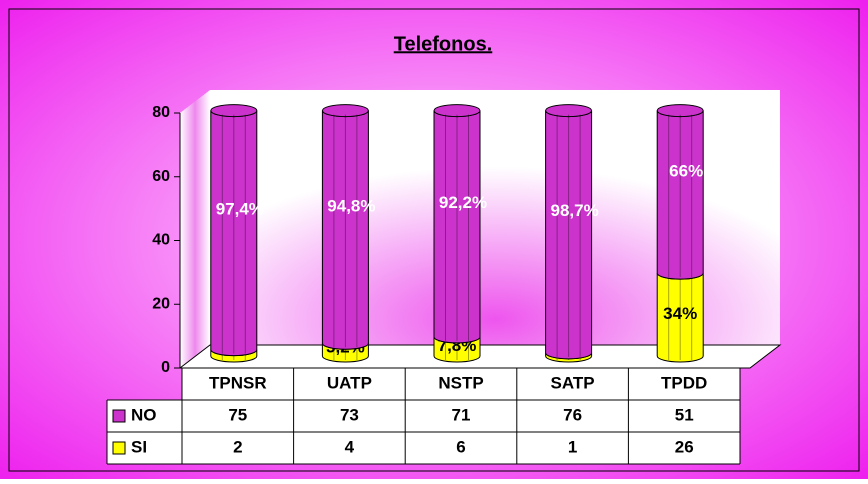 This screenshot has width=868, height=484. I want to click on chart-title: Telefonos., so click(443, 44).